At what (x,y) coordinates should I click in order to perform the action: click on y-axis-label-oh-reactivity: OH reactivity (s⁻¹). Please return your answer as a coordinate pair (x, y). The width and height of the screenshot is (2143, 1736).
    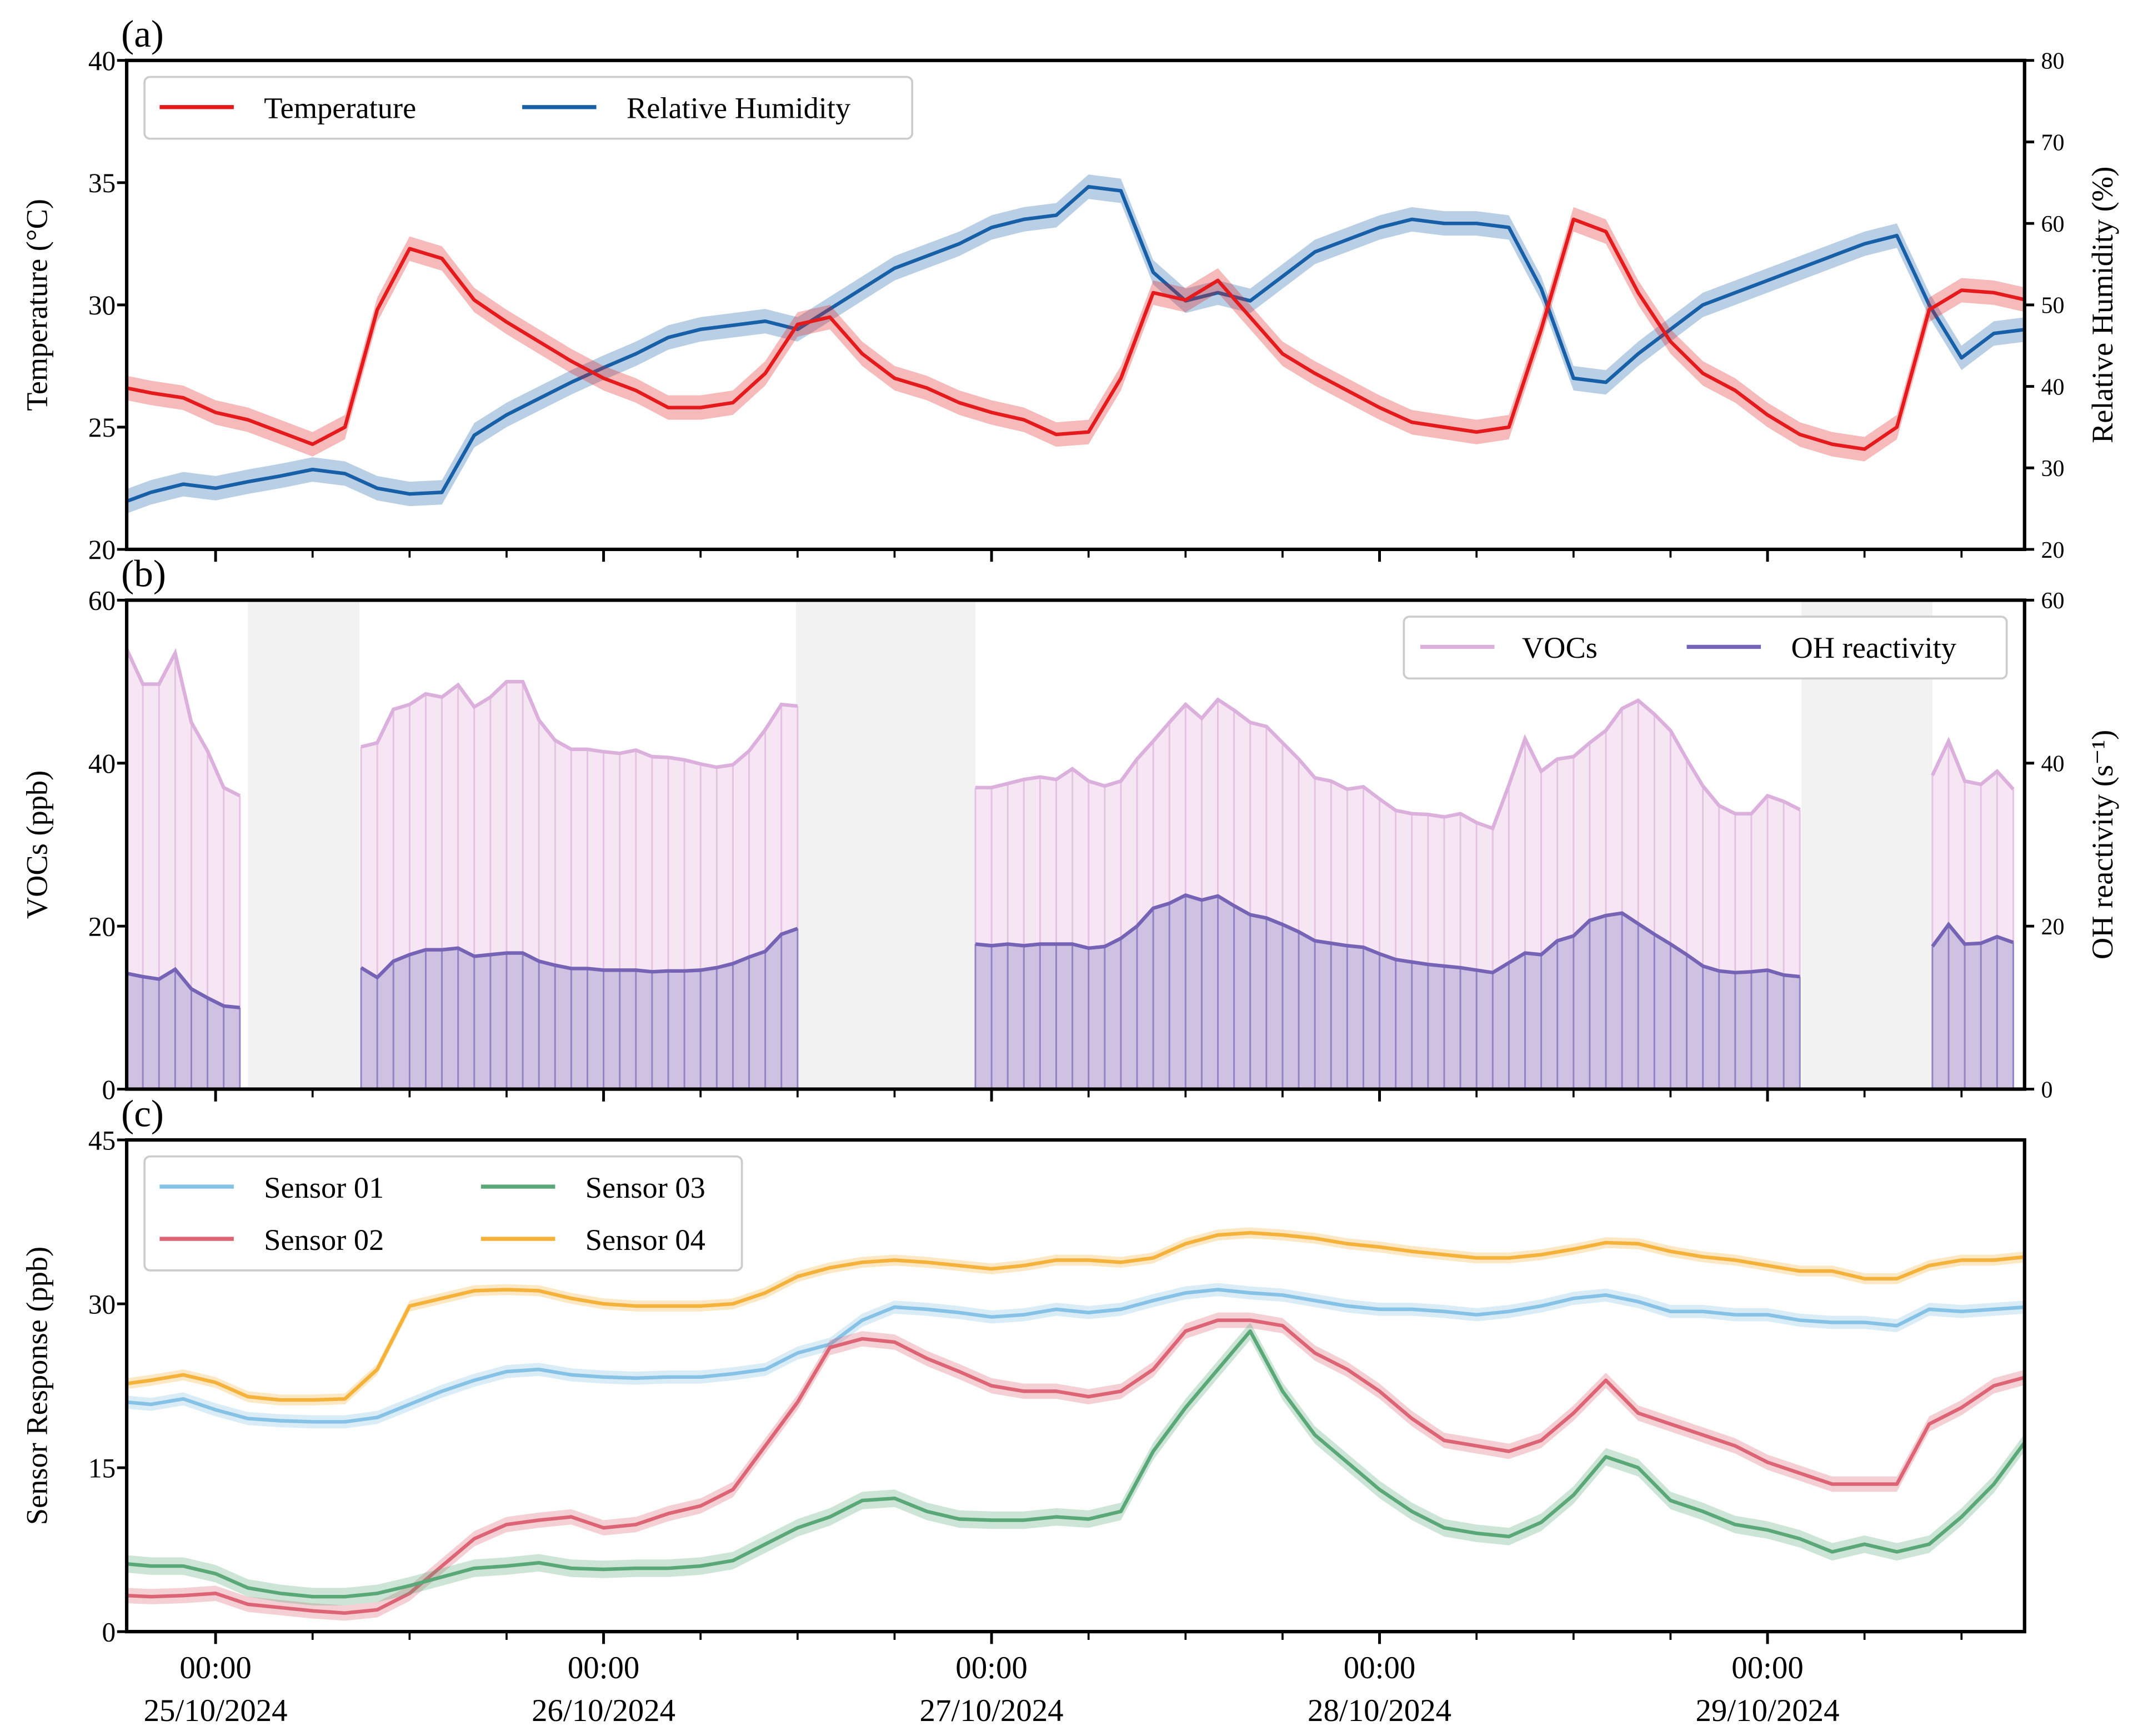
    Looking at the image, I should click on (2102, 844).